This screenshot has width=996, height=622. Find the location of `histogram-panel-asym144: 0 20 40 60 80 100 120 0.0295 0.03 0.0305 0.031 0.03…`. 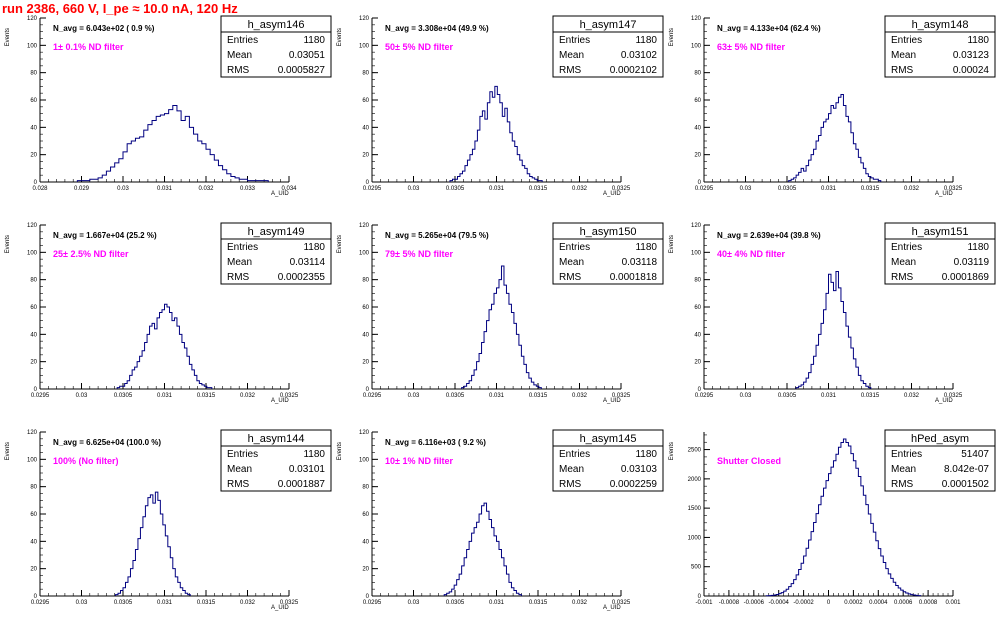

histogram-panel-asym144: 0 20 40 60 80 100 120 0.0295 0.03 0.0305 0.031 0.03… is located at coordinates (166, 517).